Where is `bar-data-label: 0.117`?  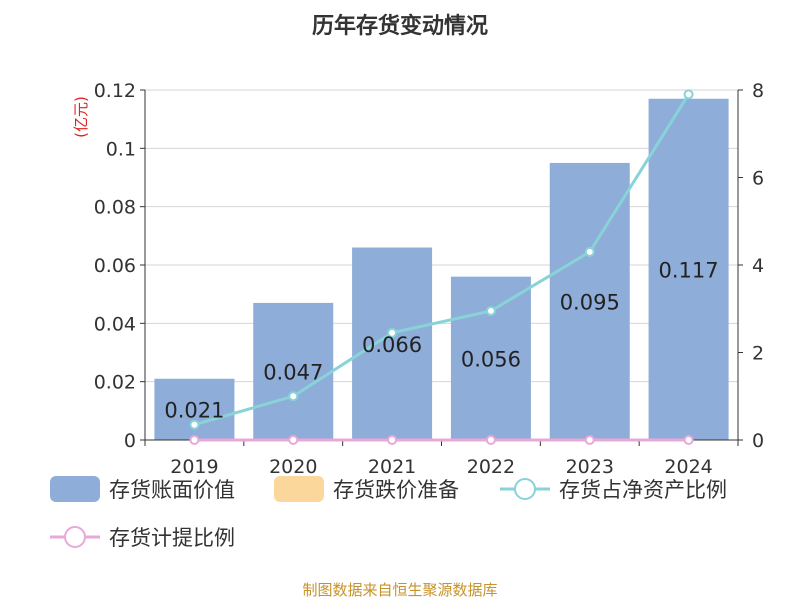
bar-data-label: 0.117 is located at coordinates (689, 270).